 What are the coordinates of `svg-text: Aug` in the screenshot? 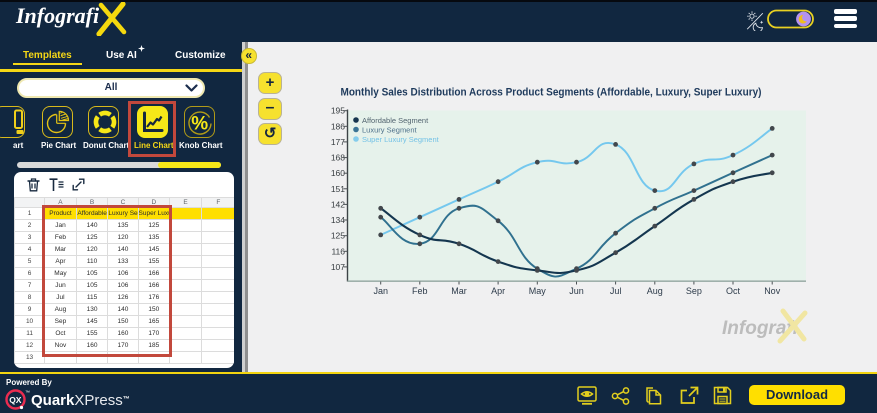 It's located at (655, 291).